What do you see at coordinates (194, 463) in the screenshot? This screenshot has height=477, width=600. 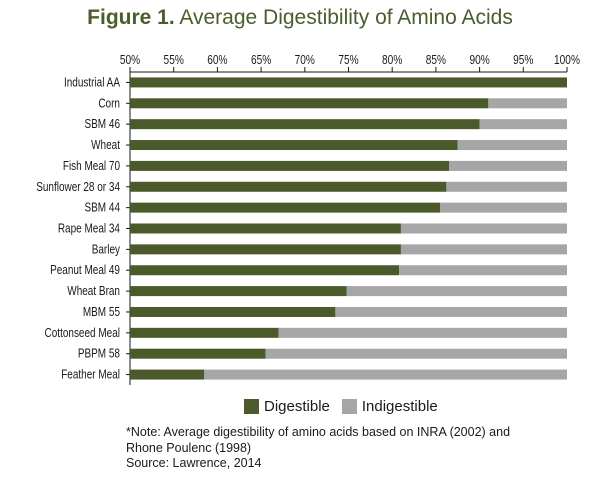 I see `note-line-3: Source: Lawrence, 2014` at bounding box center [194, 463].